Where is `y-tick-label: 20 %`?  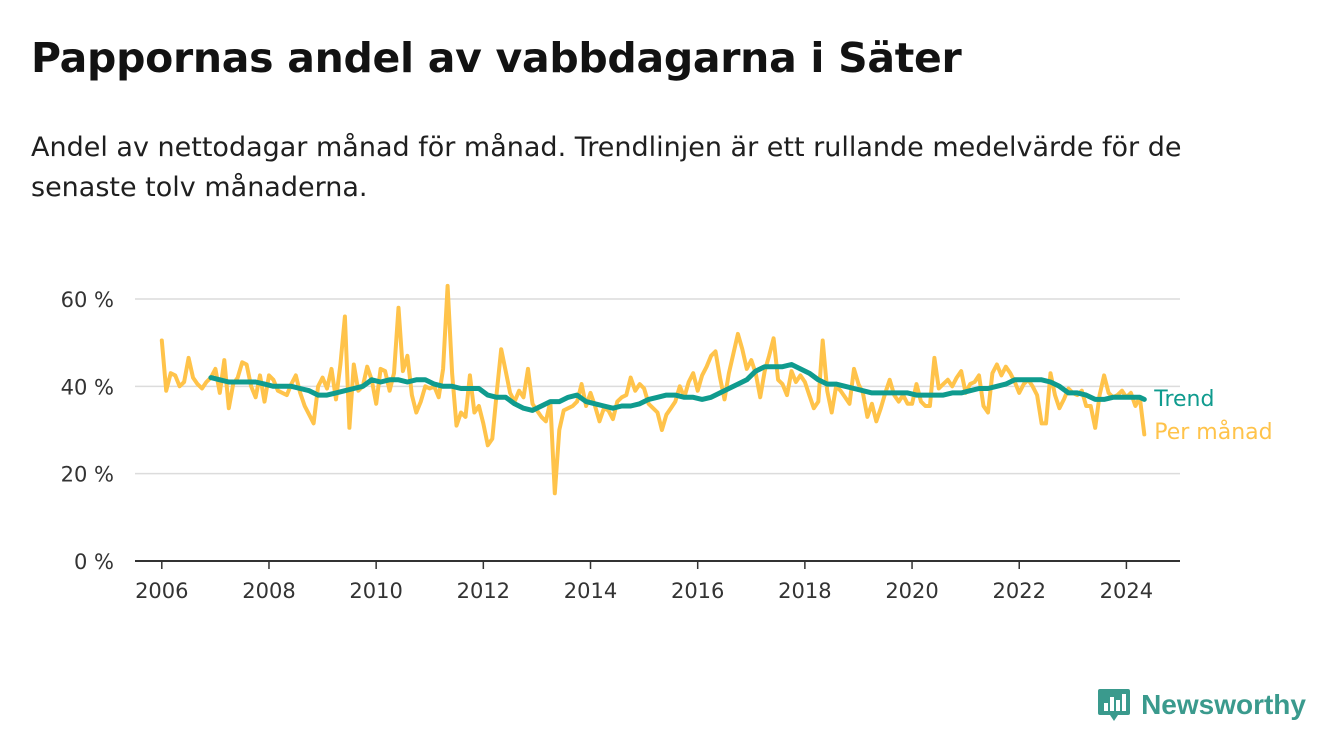 y-tick-label: 20 % is located at coordinates (87, 475).